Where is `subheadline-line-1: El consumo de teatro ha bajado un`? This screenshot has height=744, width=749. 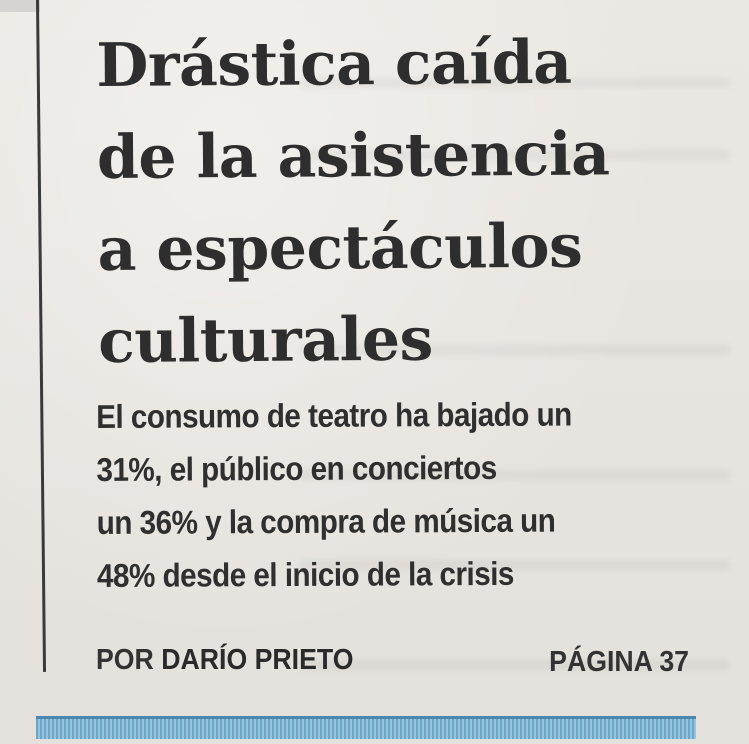 subheadline-line-1: El consumo de teatro ha bajado un is located at coordinates (334, 415).